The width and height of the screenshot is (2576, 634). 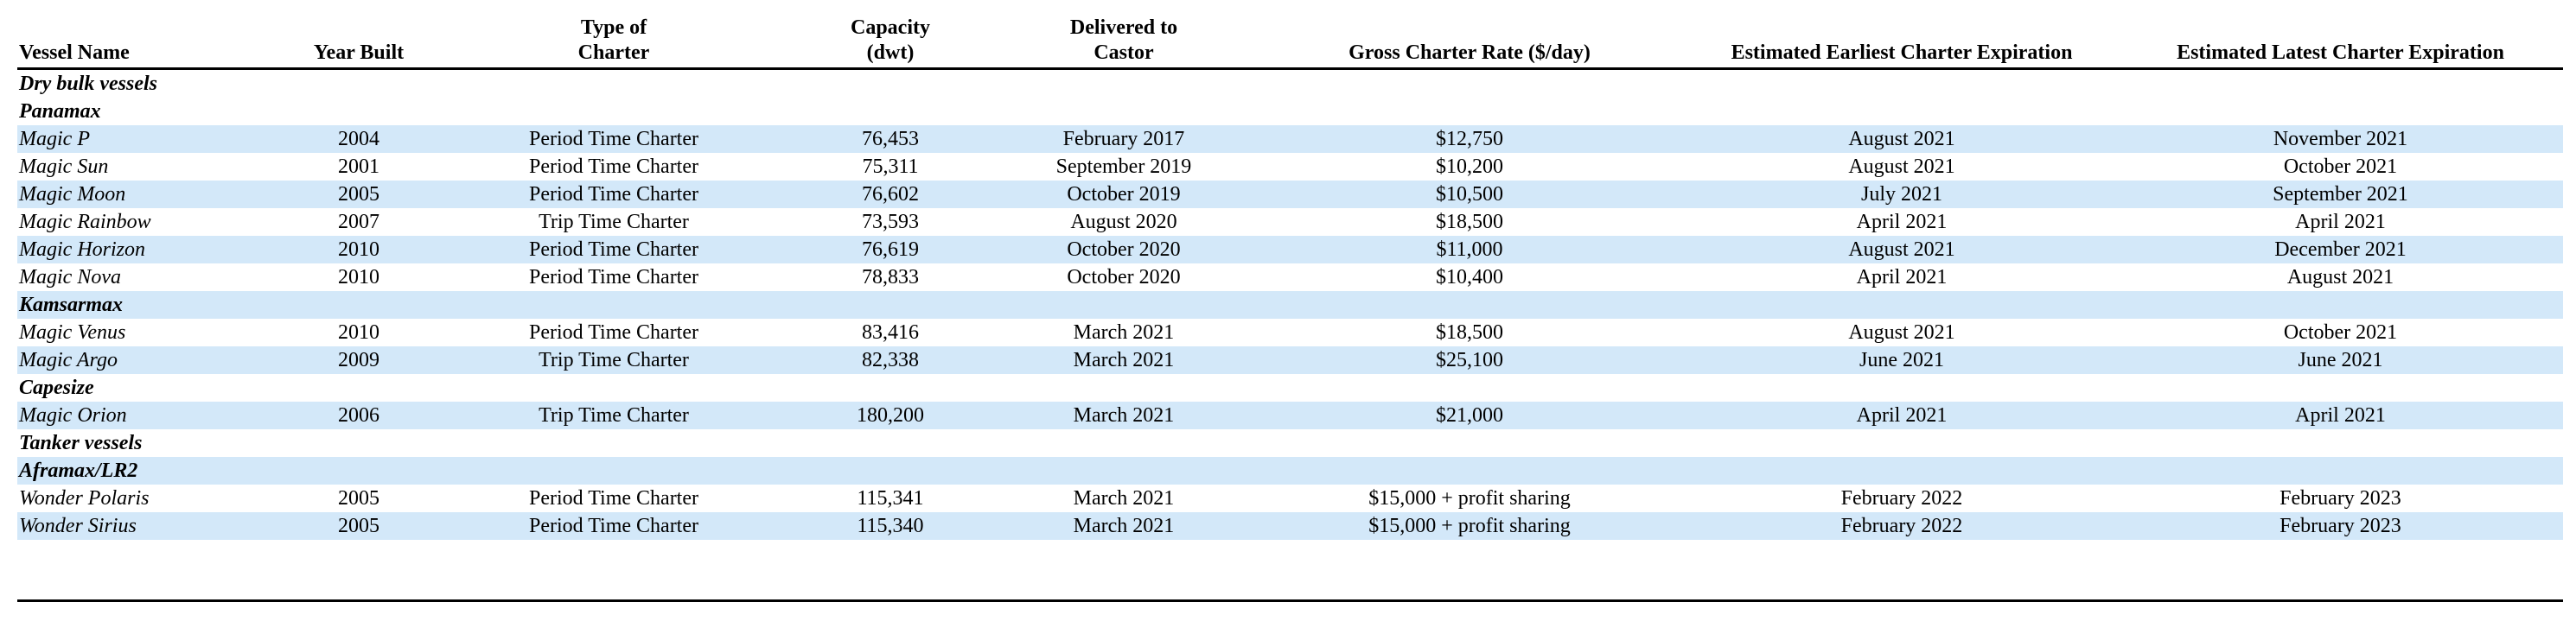 I want to click on cell-latest-expiration: September 2021, so click(x=2340, y=194).